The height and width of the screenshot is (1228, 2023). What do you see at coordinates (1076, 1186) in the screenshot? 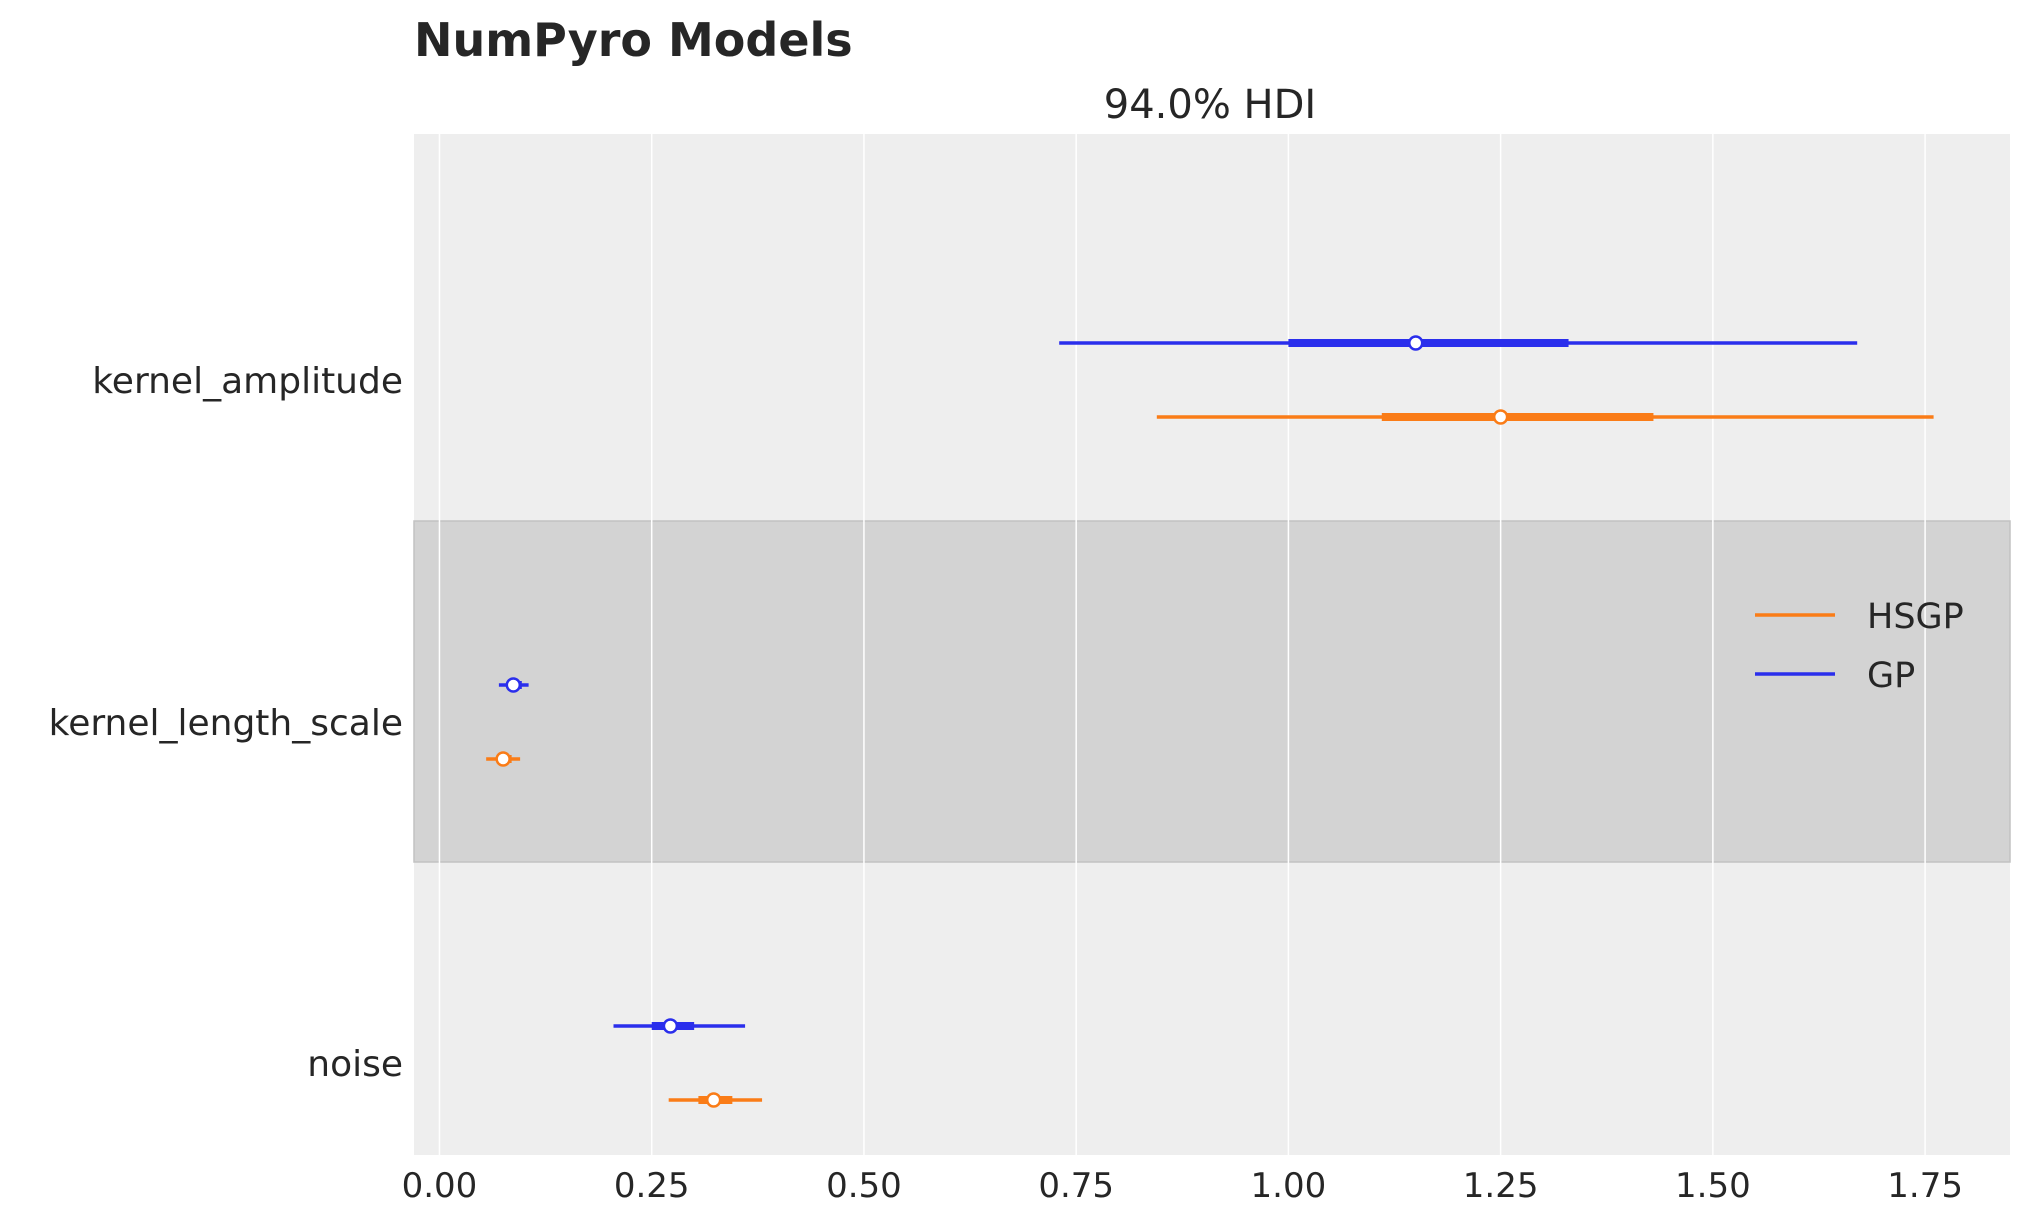
I see `x-tick-label: 0.75` at bounding box center [1076, 1186].